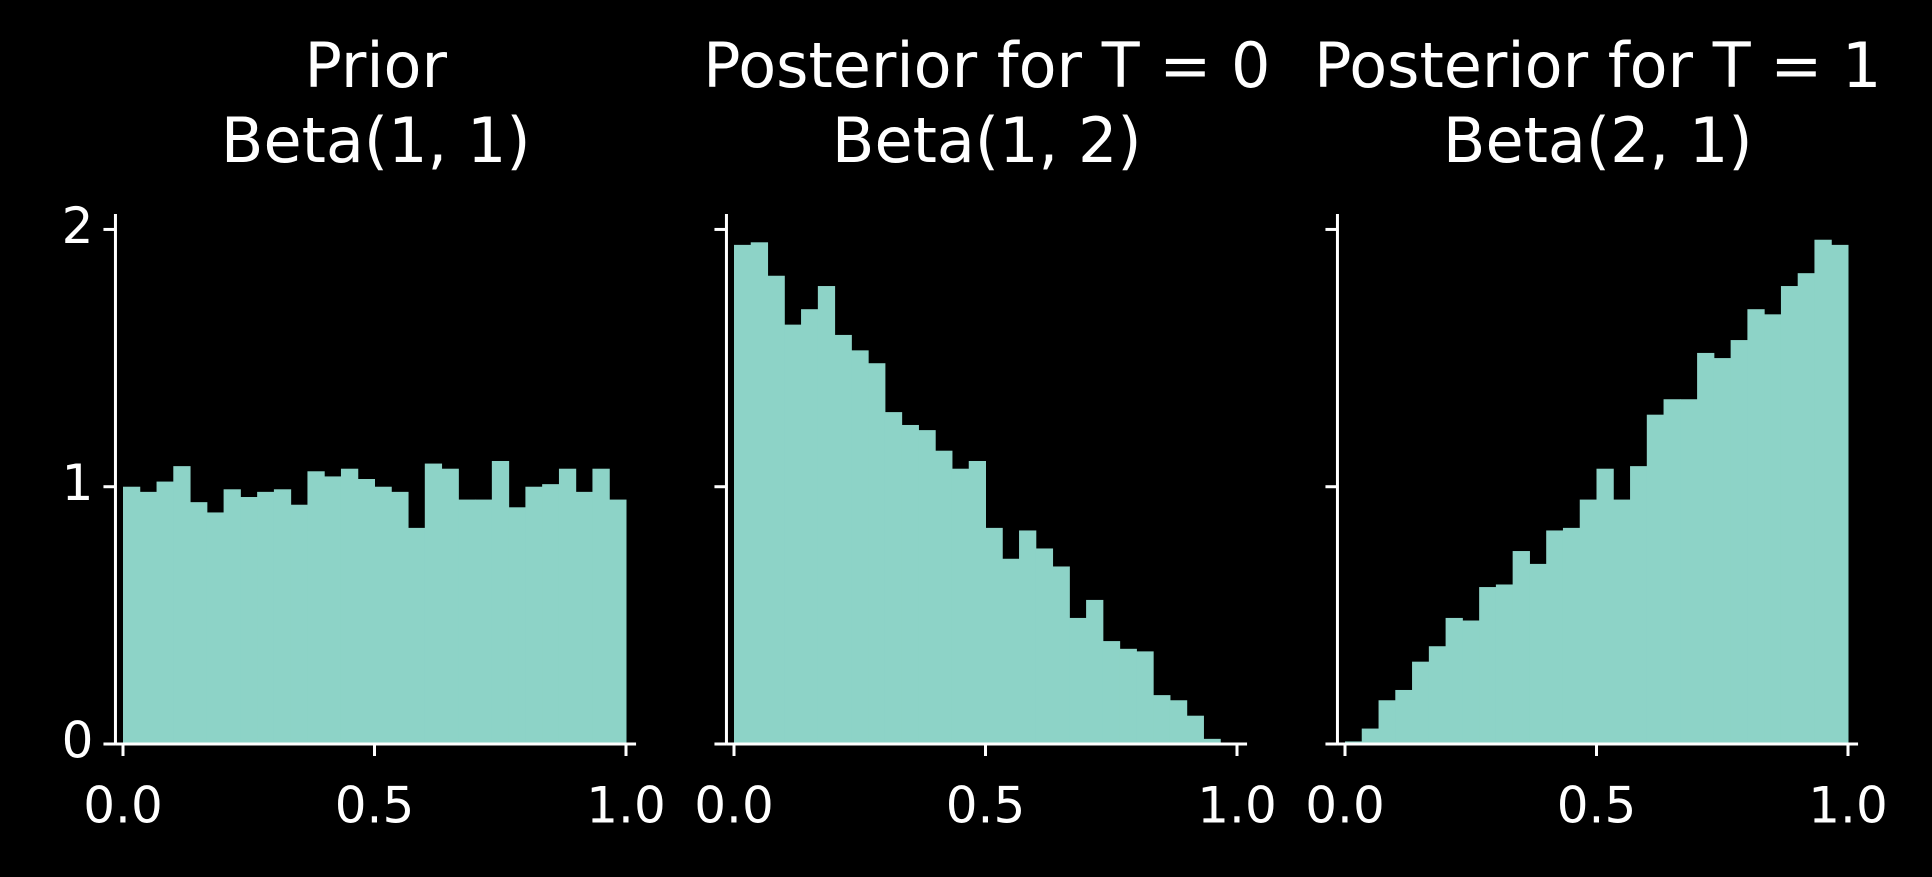 This screenshot has width=1932, height=877. Describe the element at coordinates (1597, 65) in the screenshot. I see `panel-title: Posterior for T = 1` at that location.